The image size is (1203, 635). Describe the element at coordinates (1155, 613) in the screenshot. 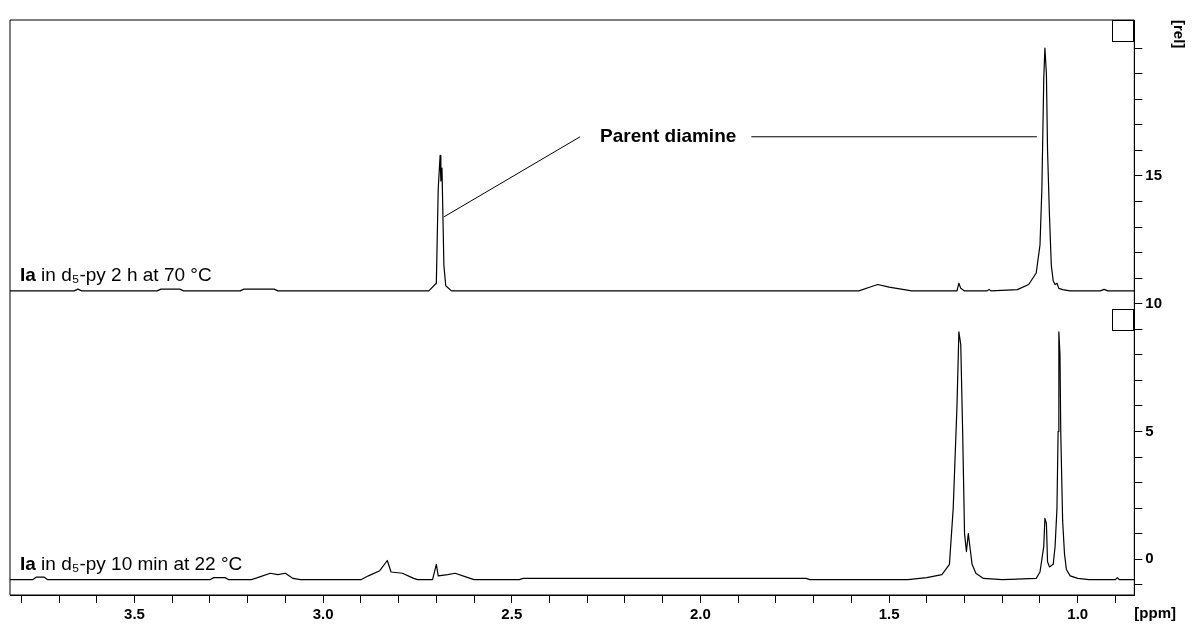

I see `x-axis-title: [ppm]` at that location.